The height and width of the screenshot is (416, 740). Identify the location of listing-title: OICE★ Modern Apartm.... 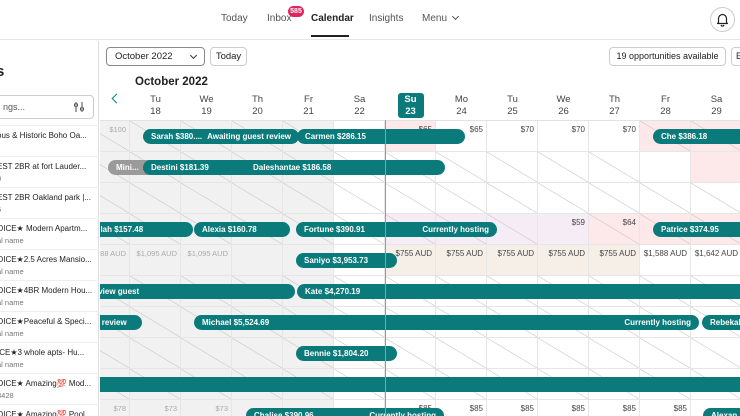
(44, 228).